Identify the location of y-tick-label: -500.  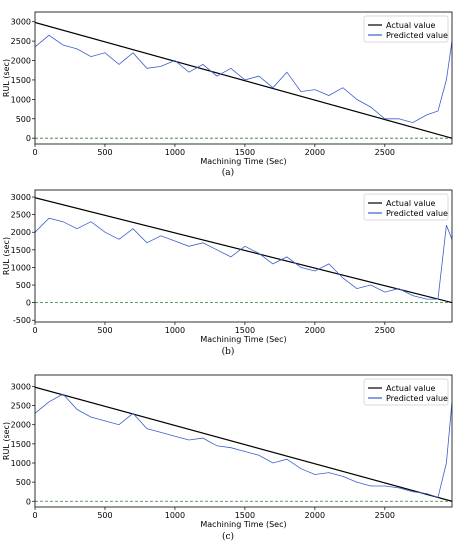
(22, 320).